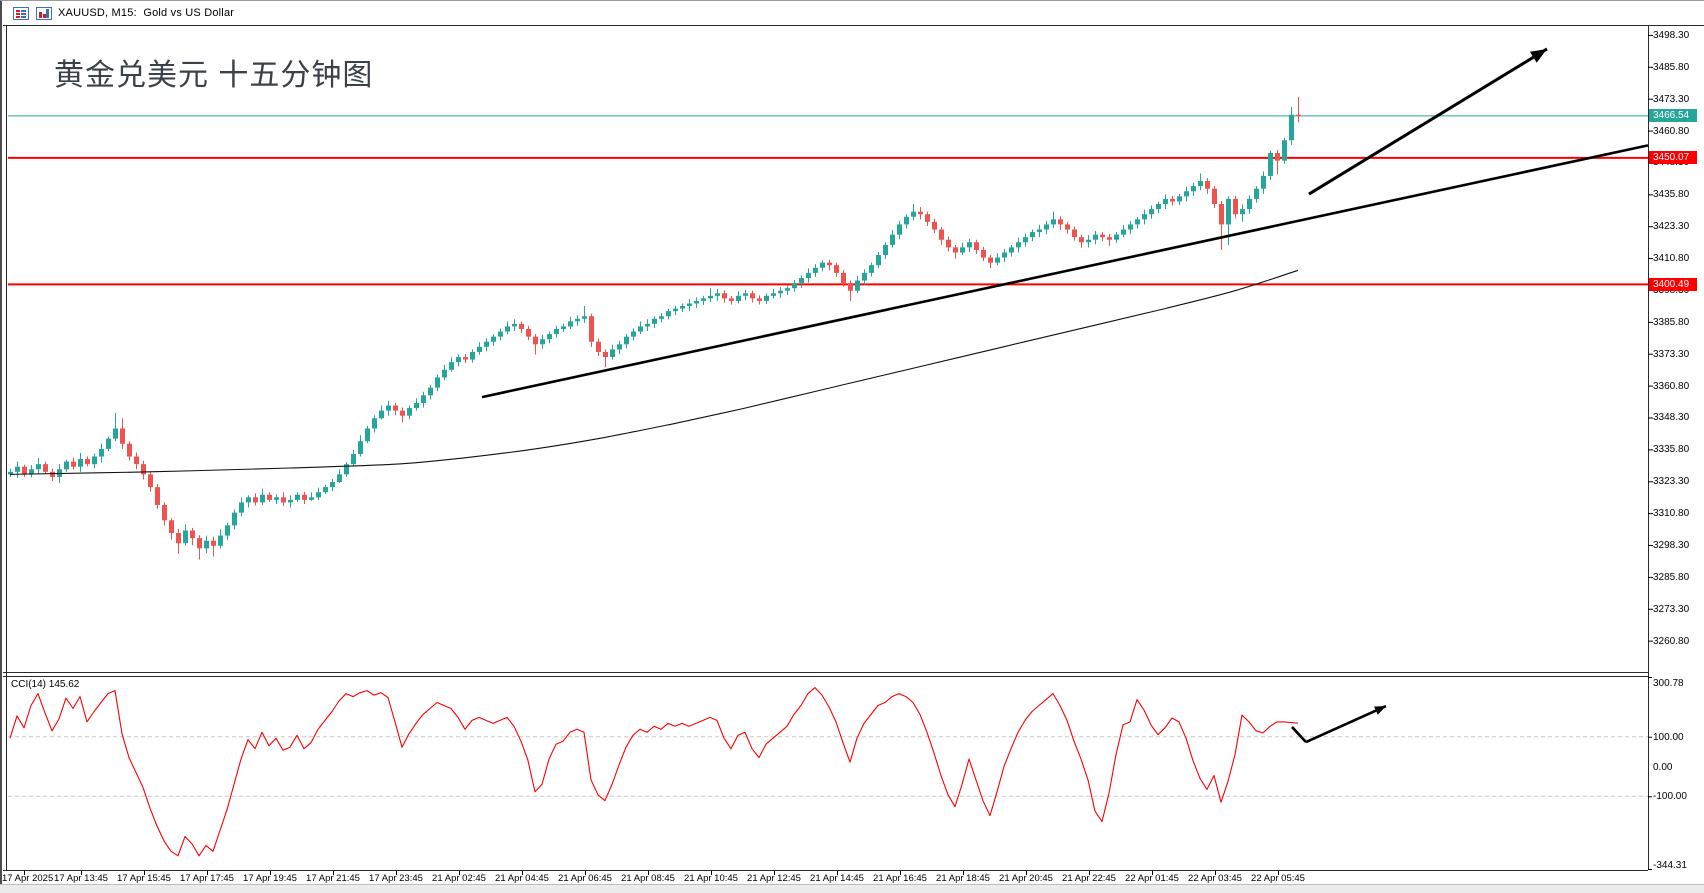 This screenshot has height=893, width=1704. What do you see at coordinates (1671, 322) in the screenshot?
I see `price-tick-label: 3385.80` at bounding box center [1671, 322].